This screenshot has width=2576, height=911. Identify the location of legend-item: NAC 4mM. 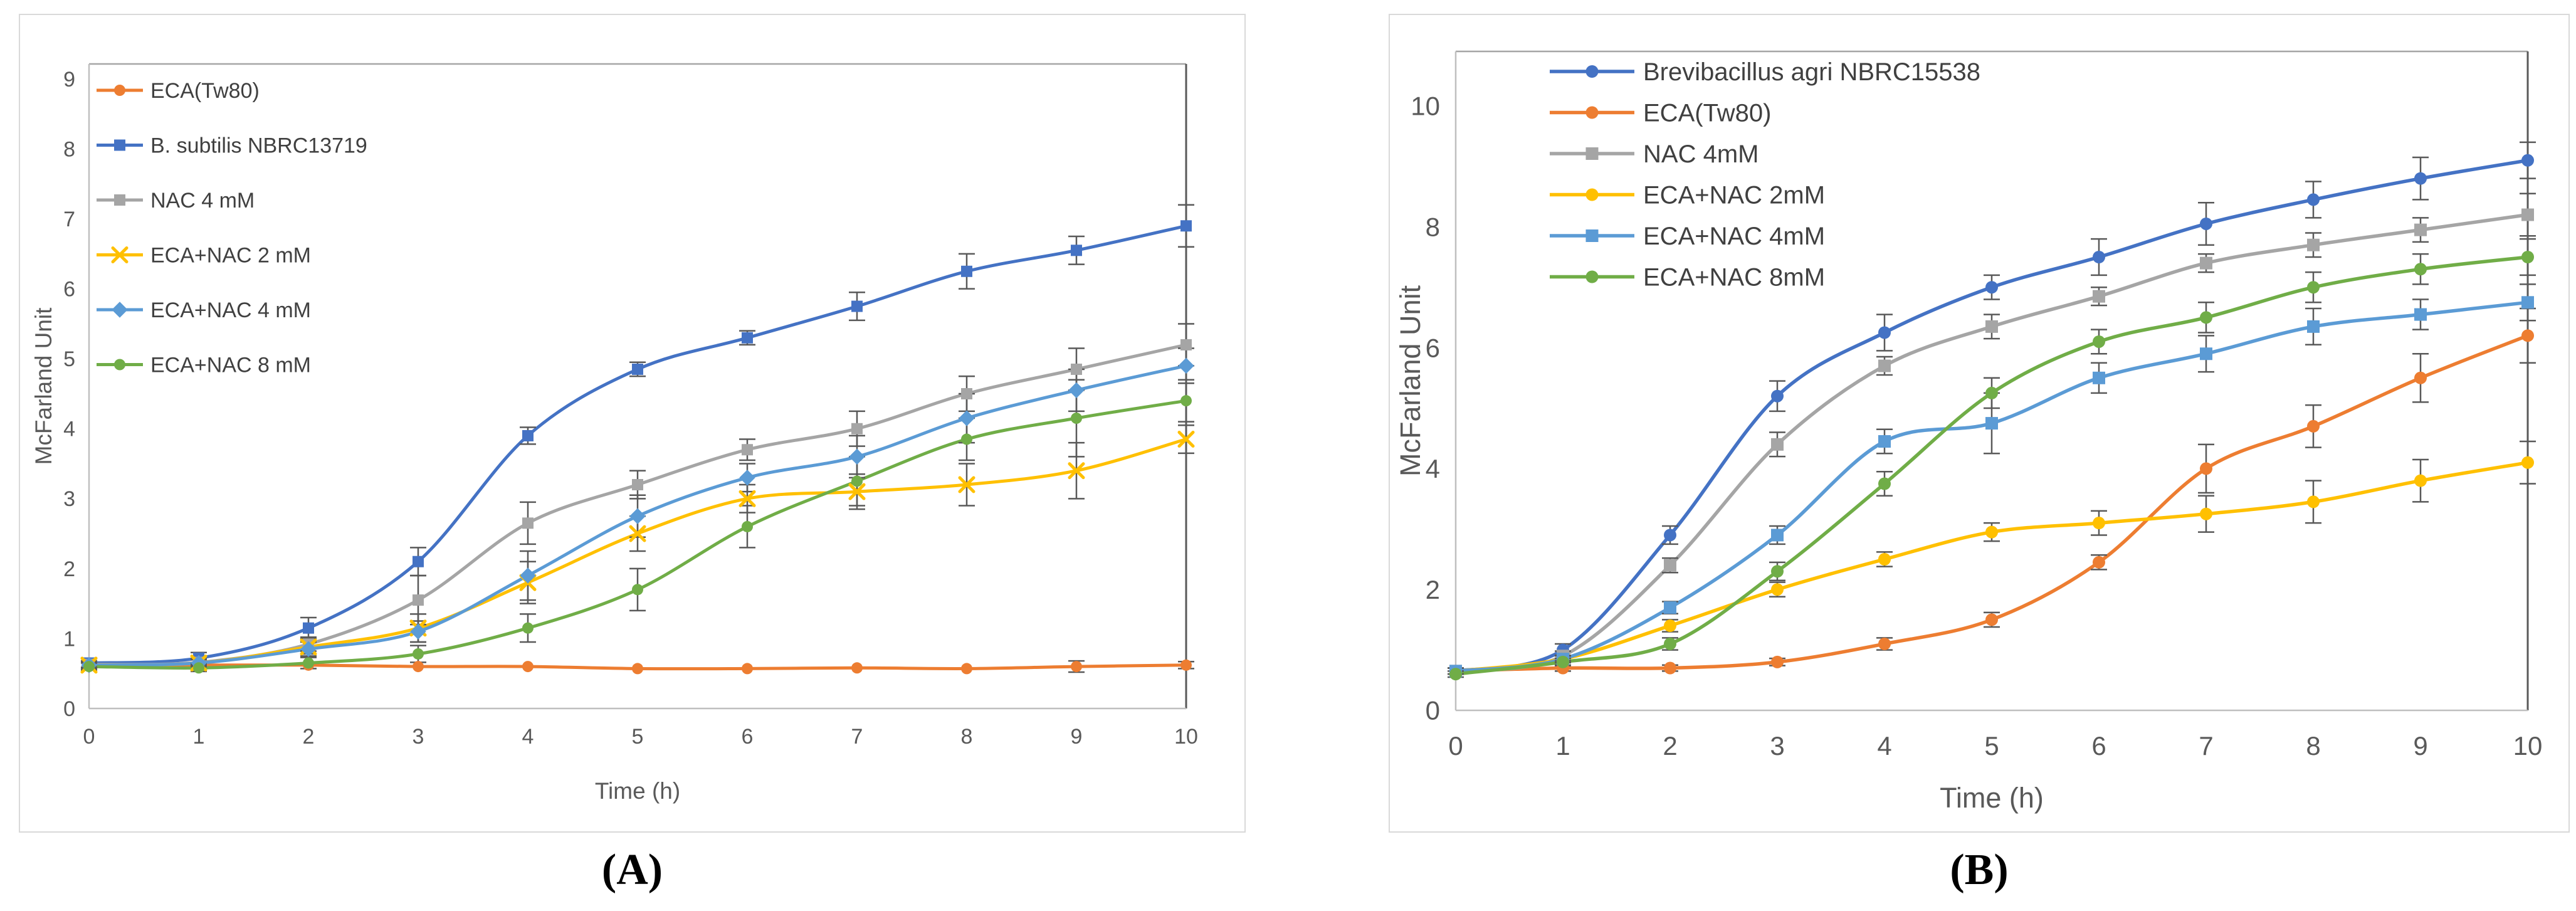
(1654, 154).